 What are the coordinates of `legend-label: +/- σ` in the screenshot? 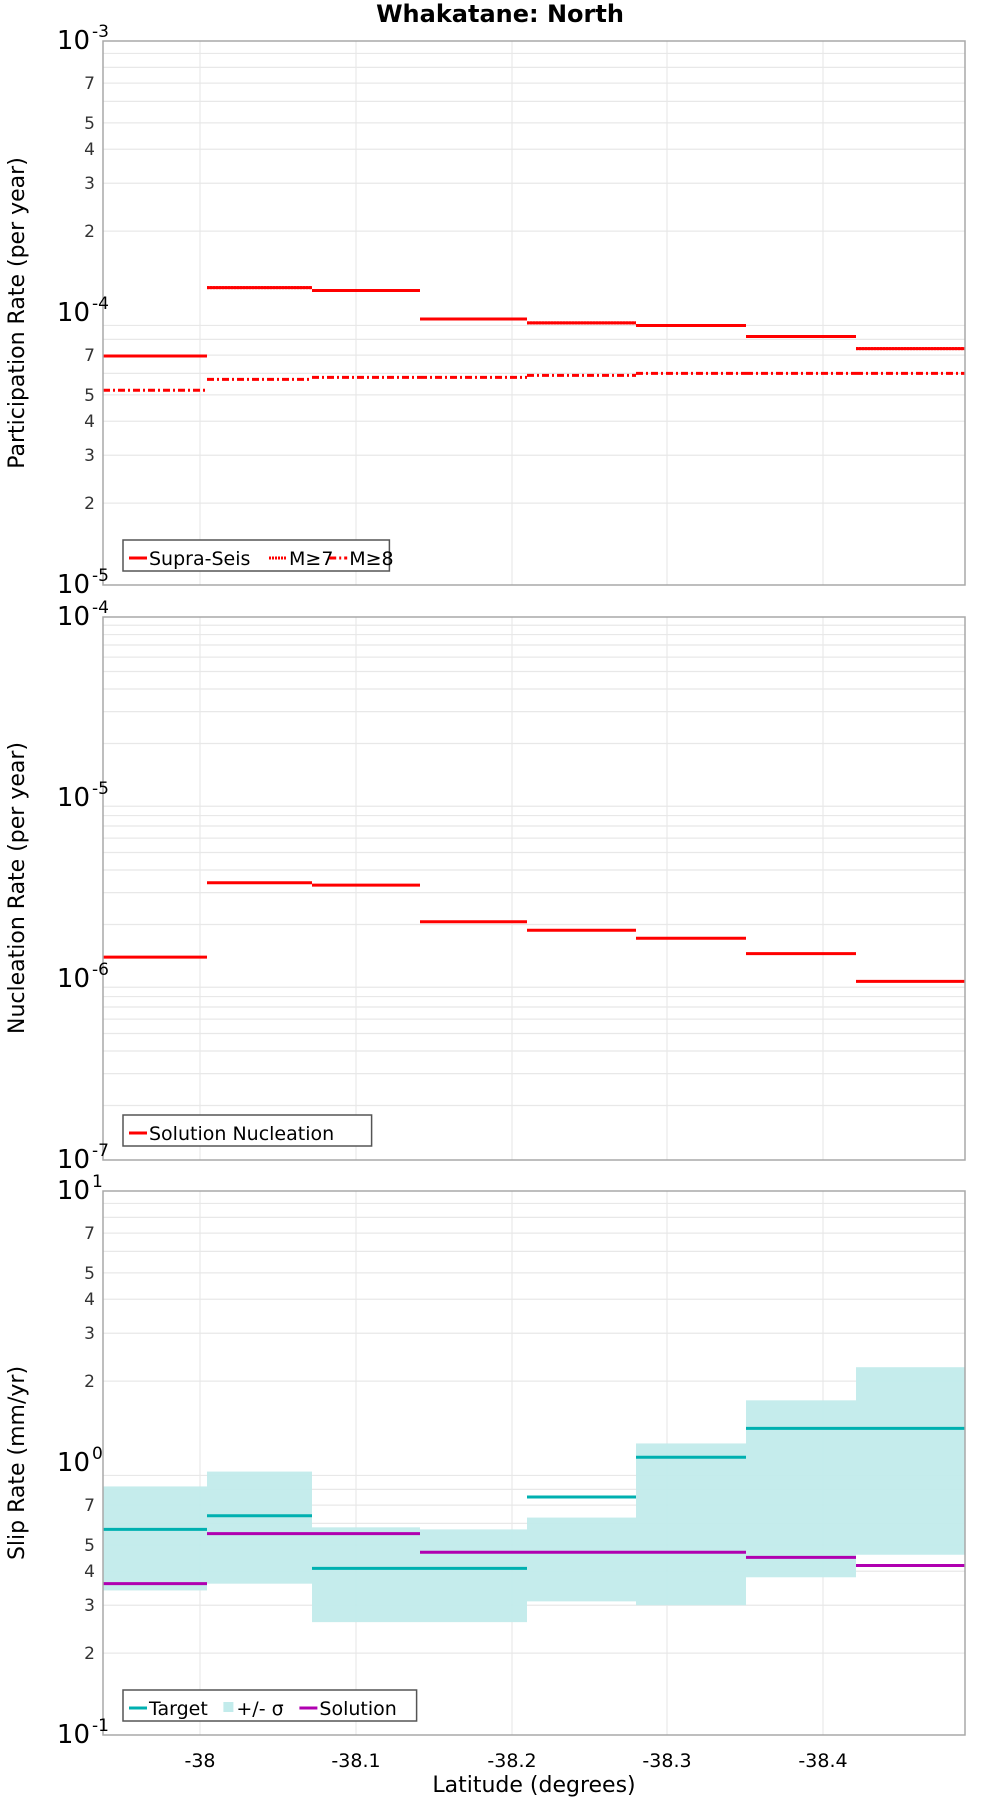 It's located at (259, 1709).